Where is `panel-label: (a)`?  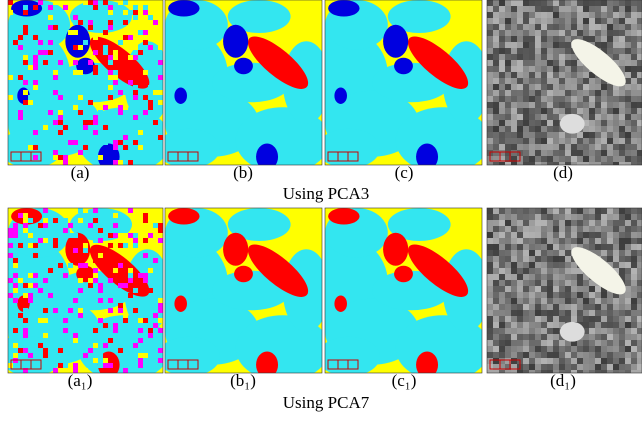
panel-label: (a) is located at coordinates (80, 172).